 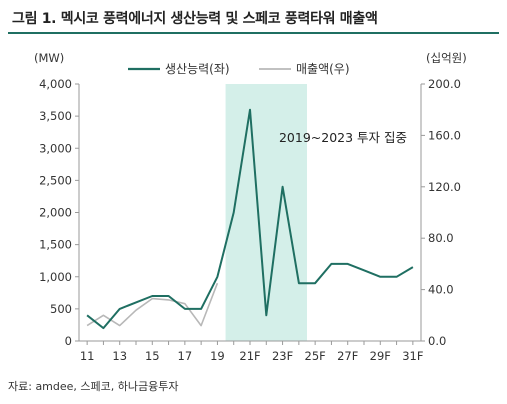 What do you see at coordinates (437, 341) in the screenshot?
I see `y-right-tick-label: 0.0` at bounding box center [437, 341].